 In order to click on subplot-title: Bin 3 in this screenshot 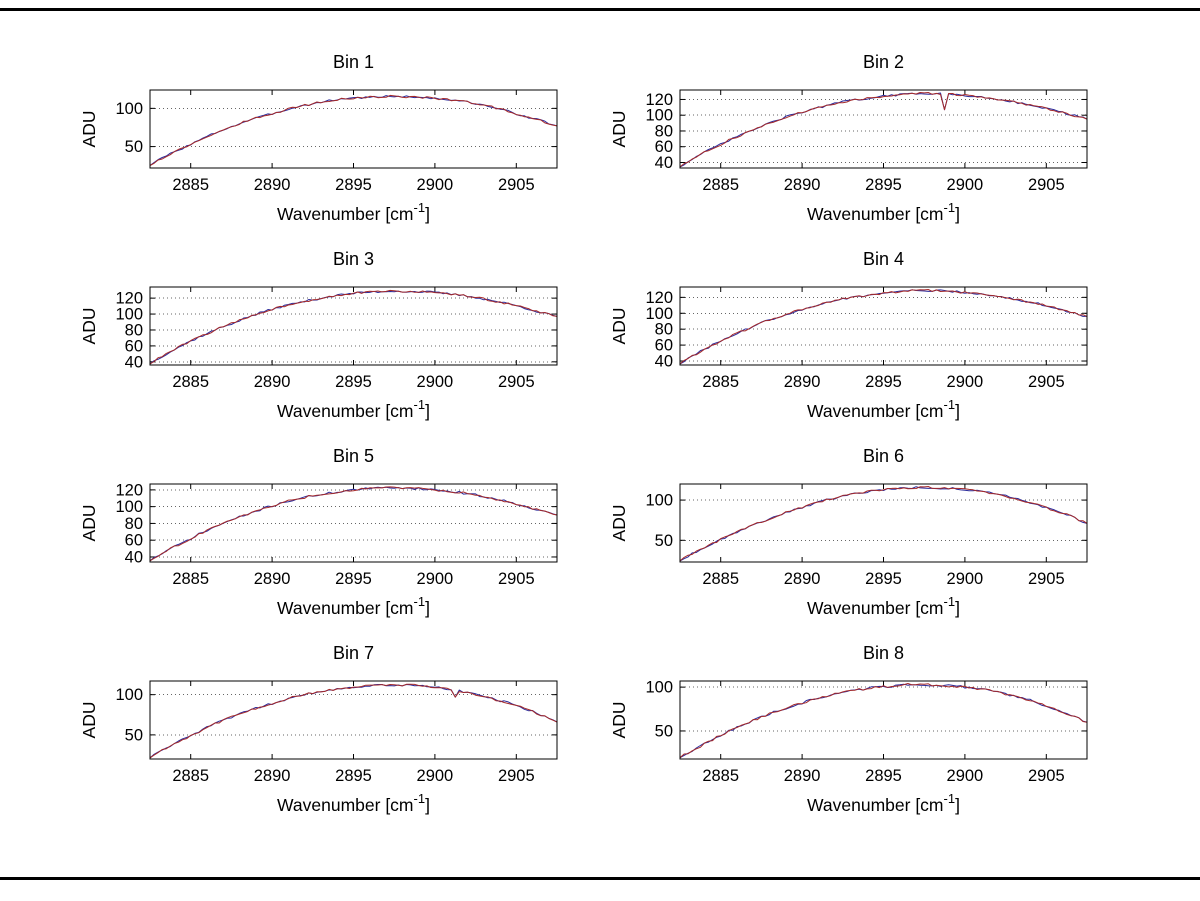, I will do `click(353, 259)`.